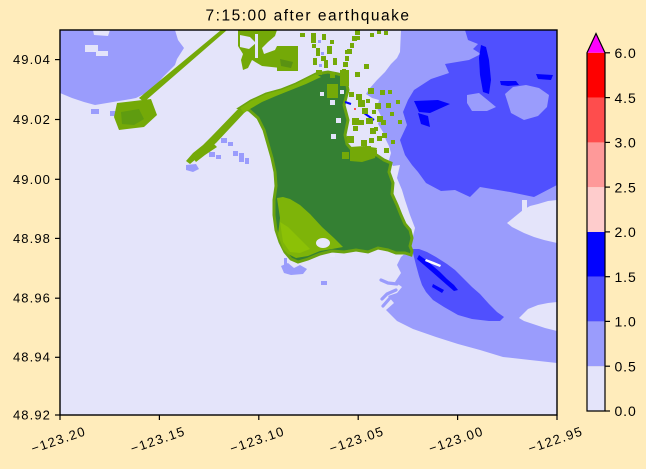 This screenshot has height=469, width=646. Describe the element at coordinates (626, 187) in the screenshot. I see `svg-text: 2.5` at that location.